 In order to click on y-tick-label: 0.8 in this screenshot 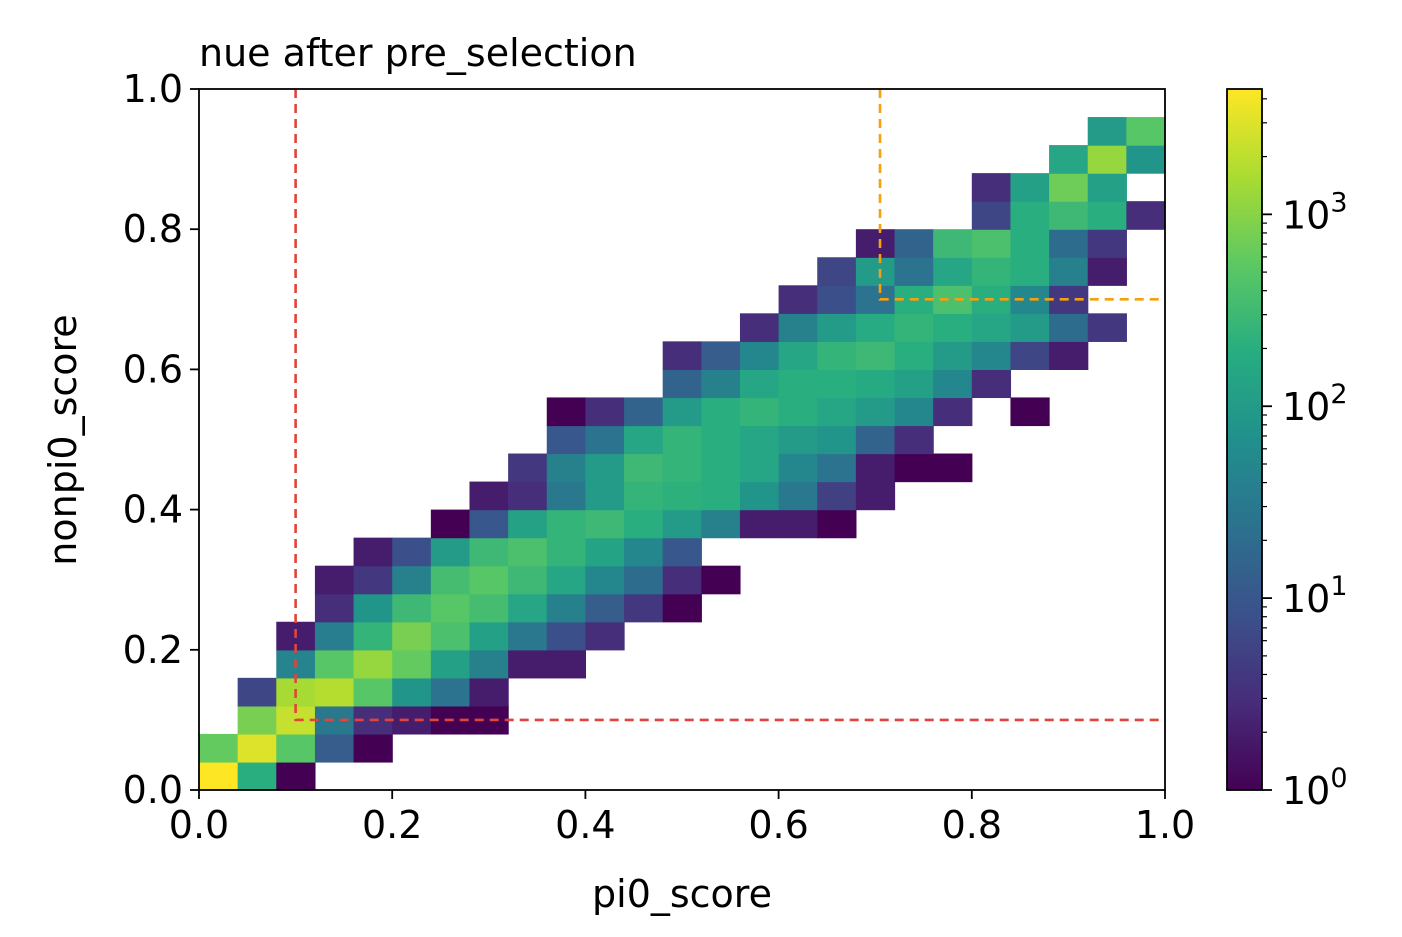, I will do `click(153, 229)`.